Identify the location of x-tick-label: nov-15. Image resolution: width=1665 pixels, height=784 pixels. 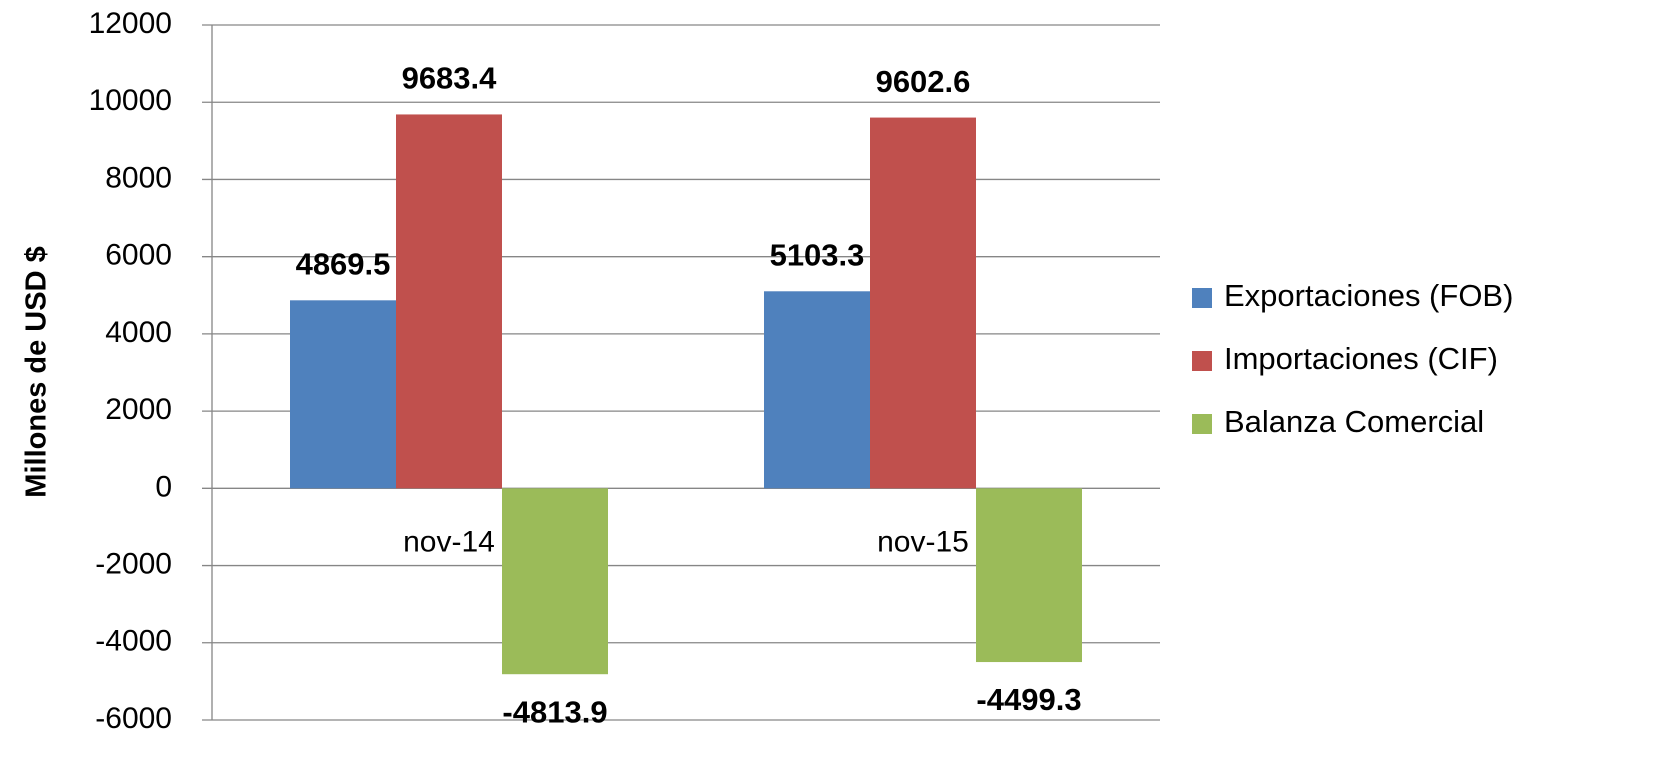
(923, 541).